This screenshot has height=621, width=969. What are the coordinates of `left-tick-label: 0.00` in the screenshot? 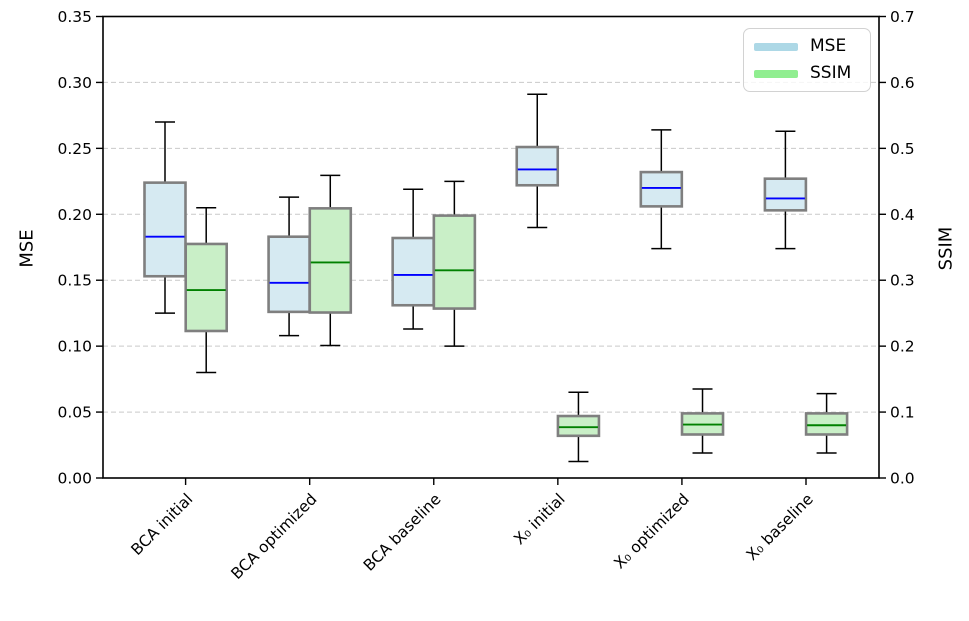 It's located at (74, 479).